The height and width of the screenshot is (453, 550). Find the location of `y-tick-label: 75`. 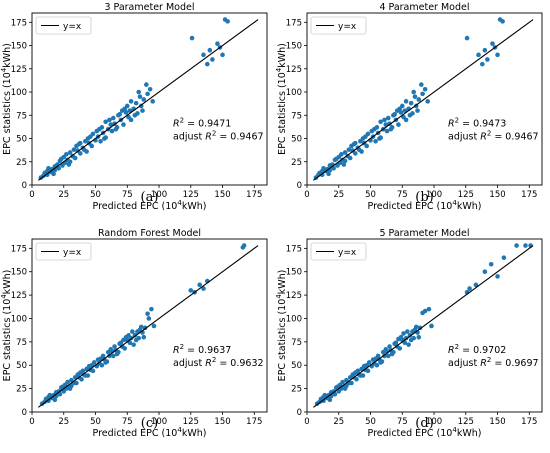

y-tick-label: 75 is located at coordinates (296, 343).